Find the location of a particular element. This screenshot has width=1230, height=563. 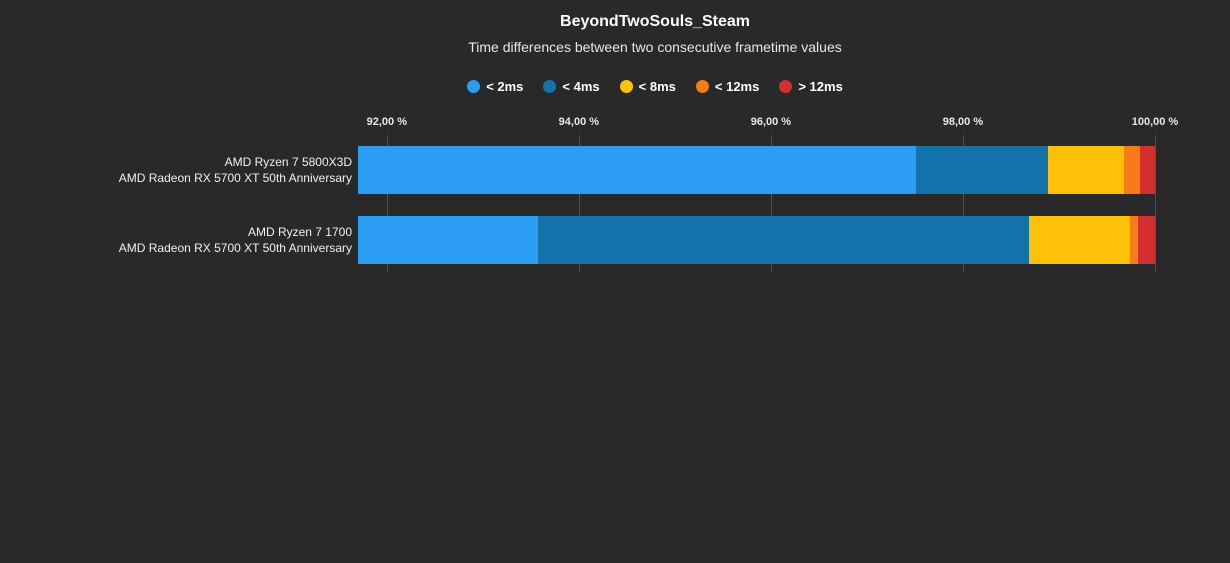

legend-label: < 8ms is located at coordinates (657, 86).